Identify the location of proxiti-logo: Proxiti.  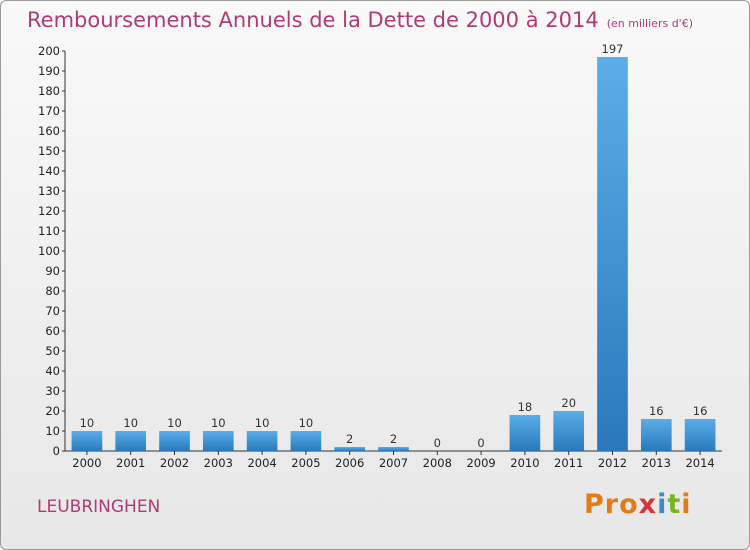
(638, 504).